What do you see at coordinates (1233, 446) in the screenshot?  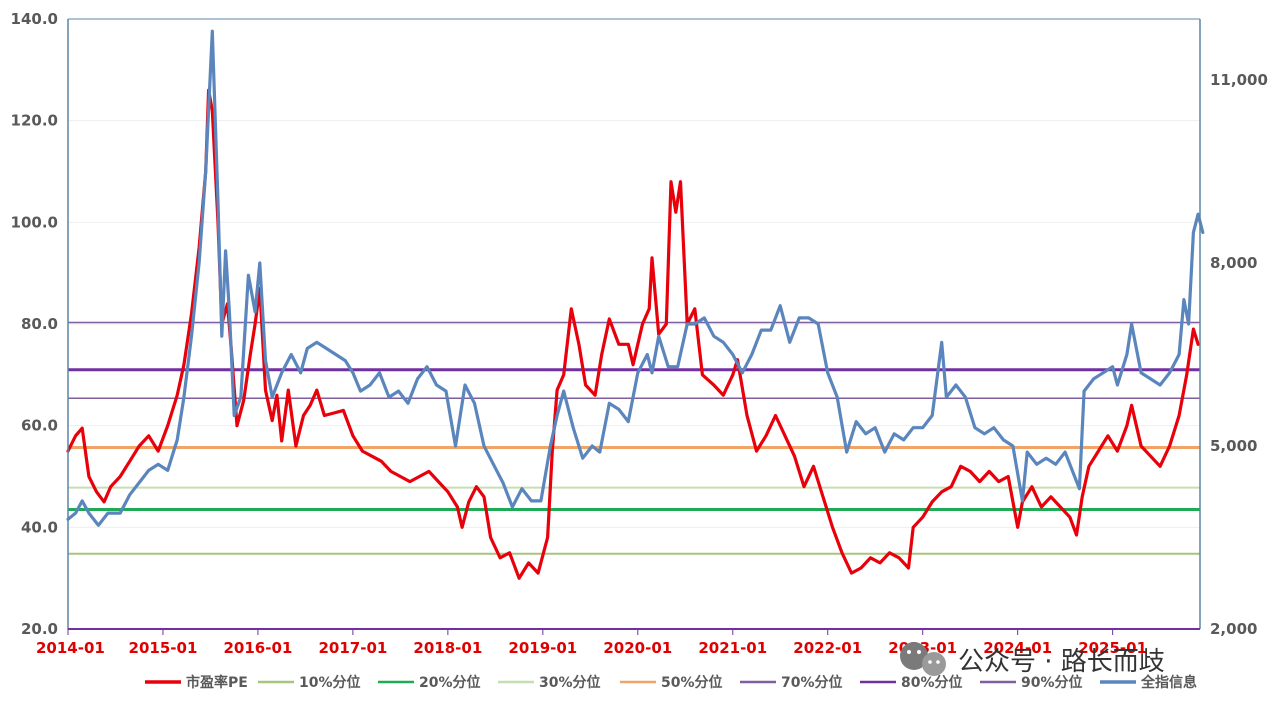 I see `right-tick-label-1: 5,000` at bounding box center [1233, 446].